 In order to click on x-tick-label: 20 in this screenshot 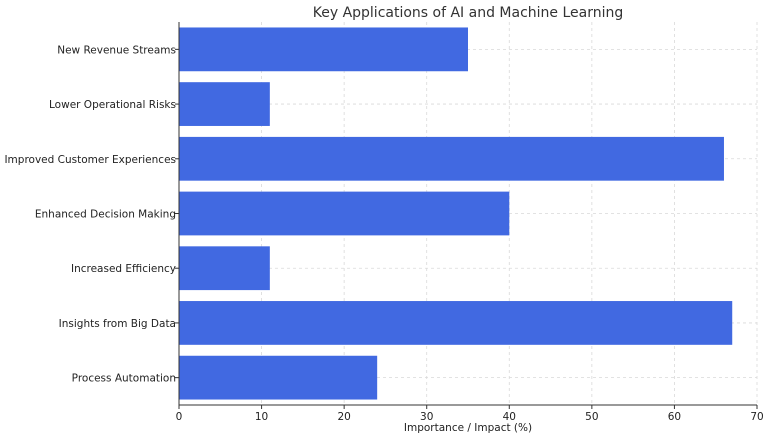, I will do `click(343, 417)`.